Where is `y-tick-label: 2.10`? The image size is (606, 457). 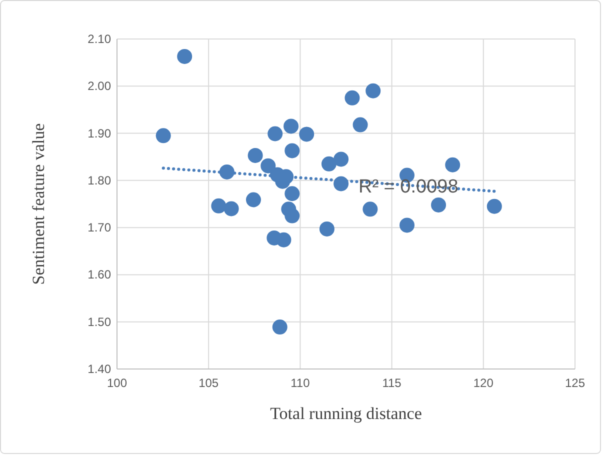 y-tick-label: 2.10 is located at coordinates (100, 39).